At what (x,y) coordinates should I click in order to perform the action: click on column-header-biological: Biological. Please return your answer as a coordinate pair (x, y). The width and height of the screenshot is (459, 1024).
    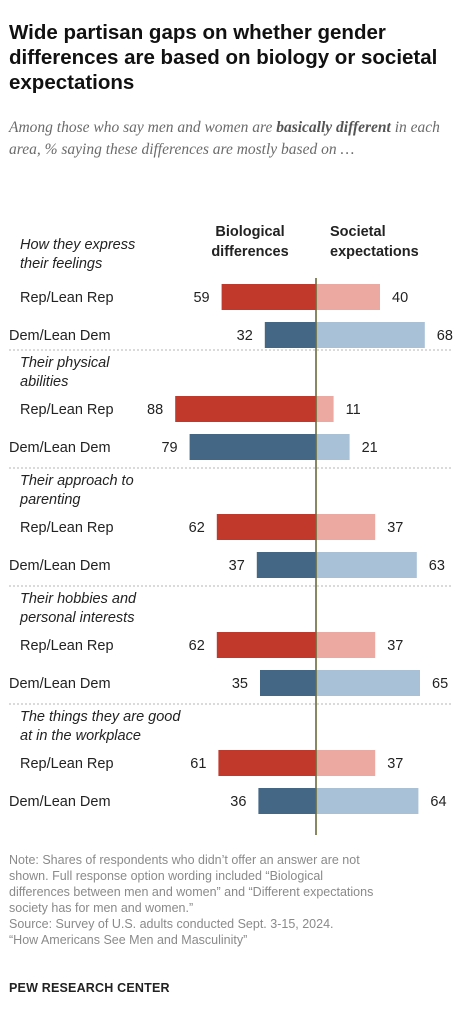
    Looking at the image, I should click on (249, 232).